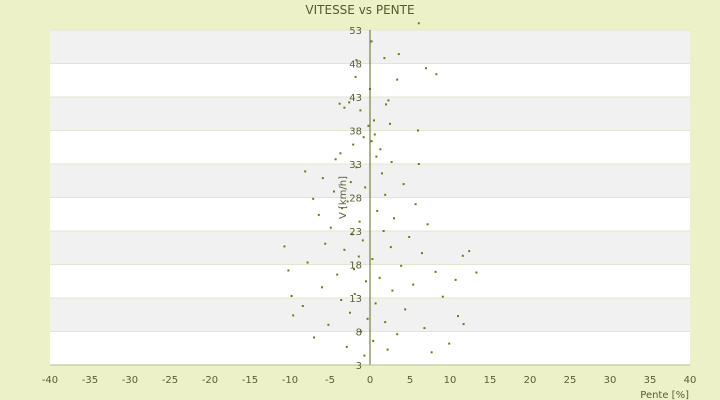 Image resolution: width=720 pixels, height=400 pixels. Describe the element at coordinates (355, 31) in the screenshot. I see `y-tick-label: 53` at that location.